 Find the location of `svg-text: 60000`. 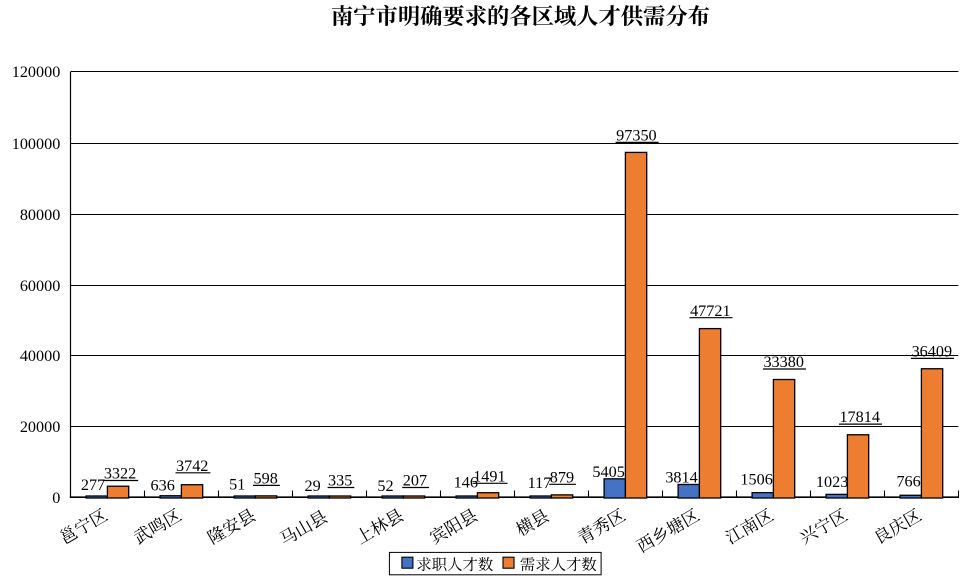

svg-text: 60000 is located at coordinates (40, 286).